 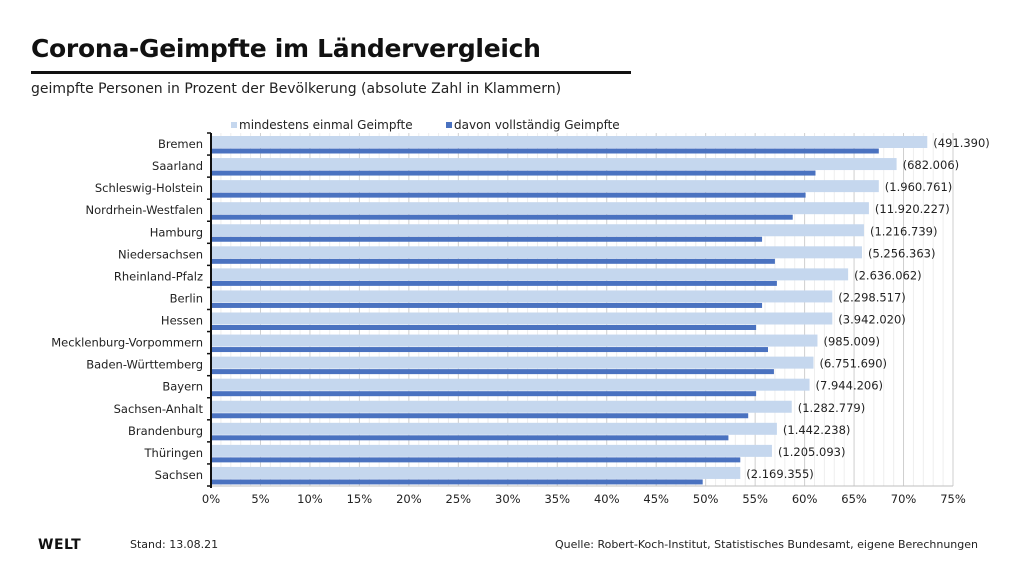 I want to click on x-tick-label: 25%, so click(x=459, y=499).